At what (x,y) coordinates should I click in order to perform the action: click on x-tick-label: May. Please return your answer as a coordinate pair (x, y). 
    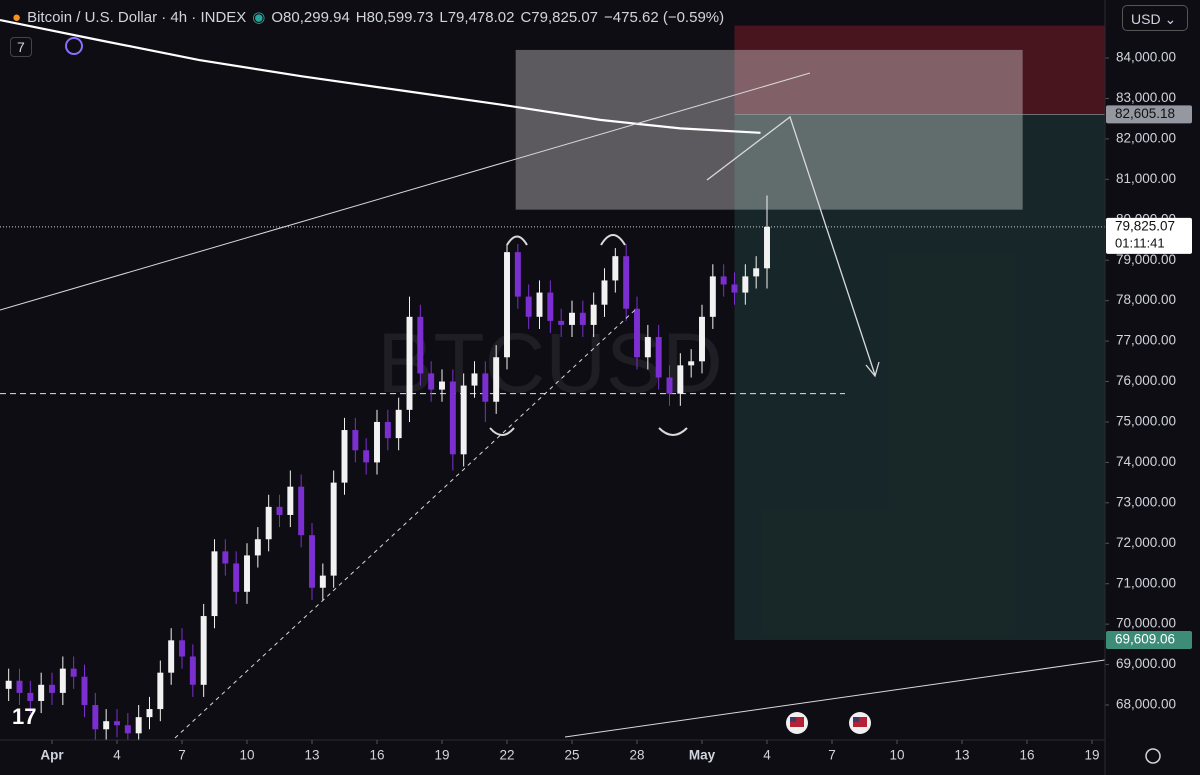
    Looking at the image, I should click on (702, 755).